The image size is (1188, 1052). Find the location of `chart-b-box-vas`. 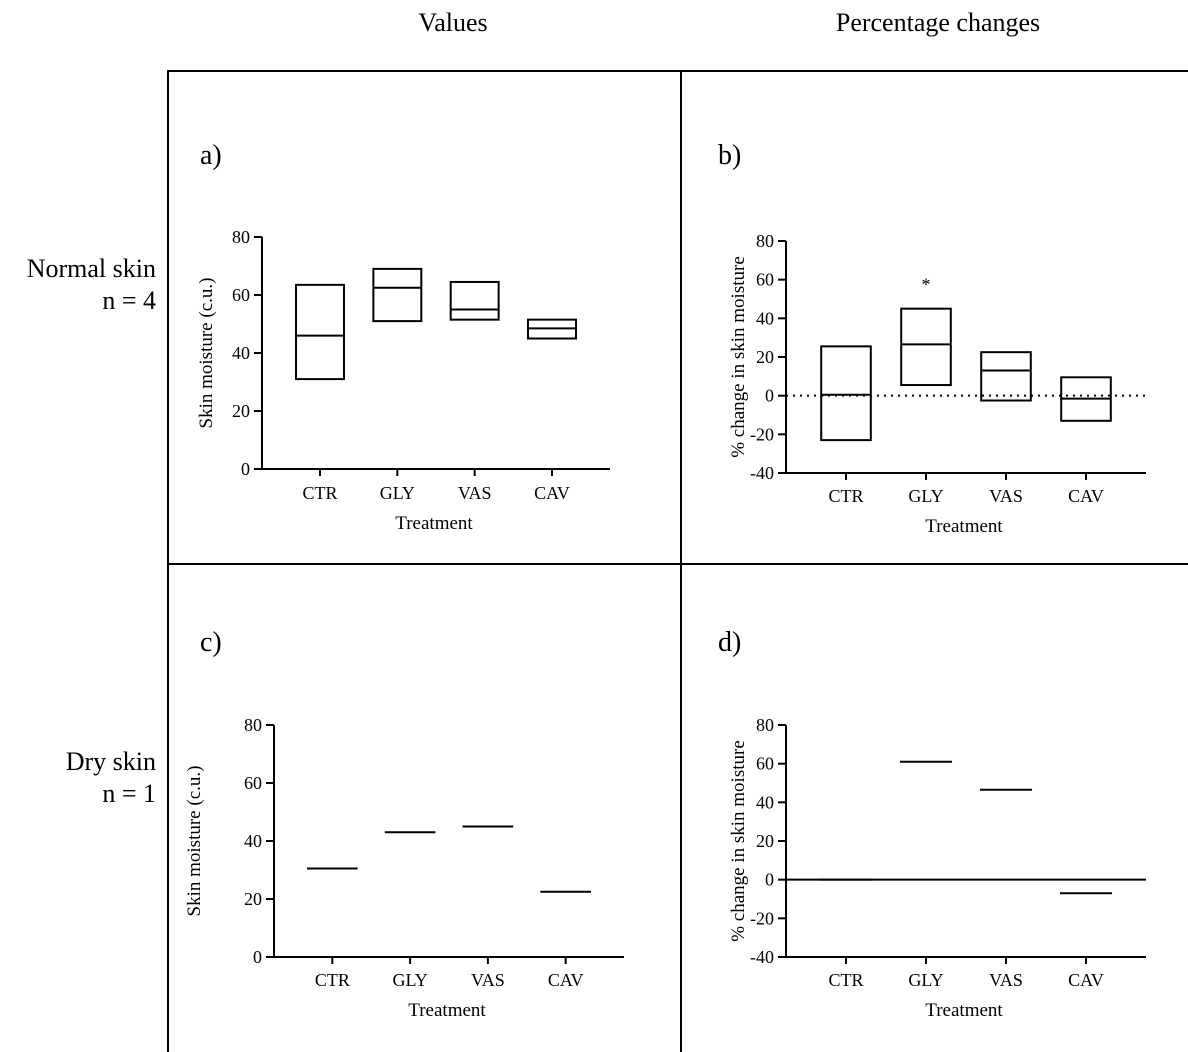

chart-b-box-vas is located at coordinates (1006, 376).